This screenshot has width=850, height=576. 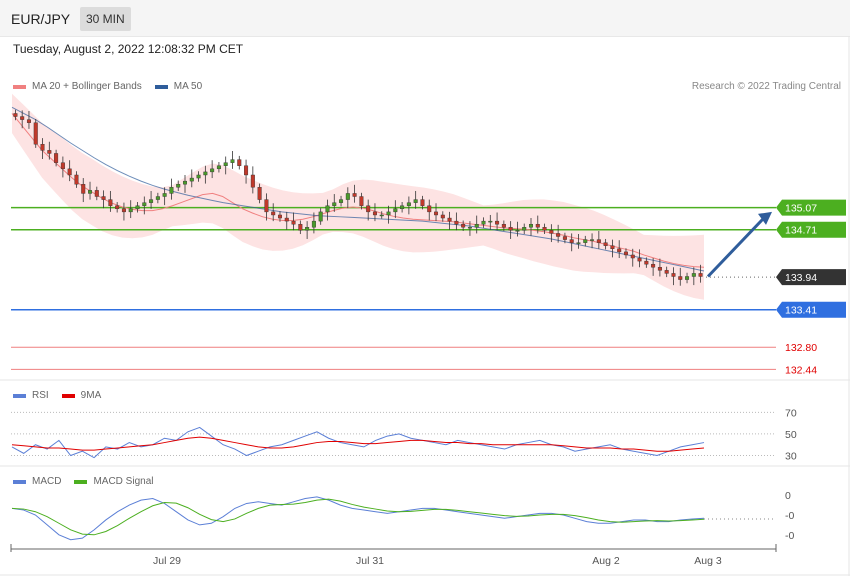 I want to click on rsi-legend-swatch, so click(x=19, y=395).